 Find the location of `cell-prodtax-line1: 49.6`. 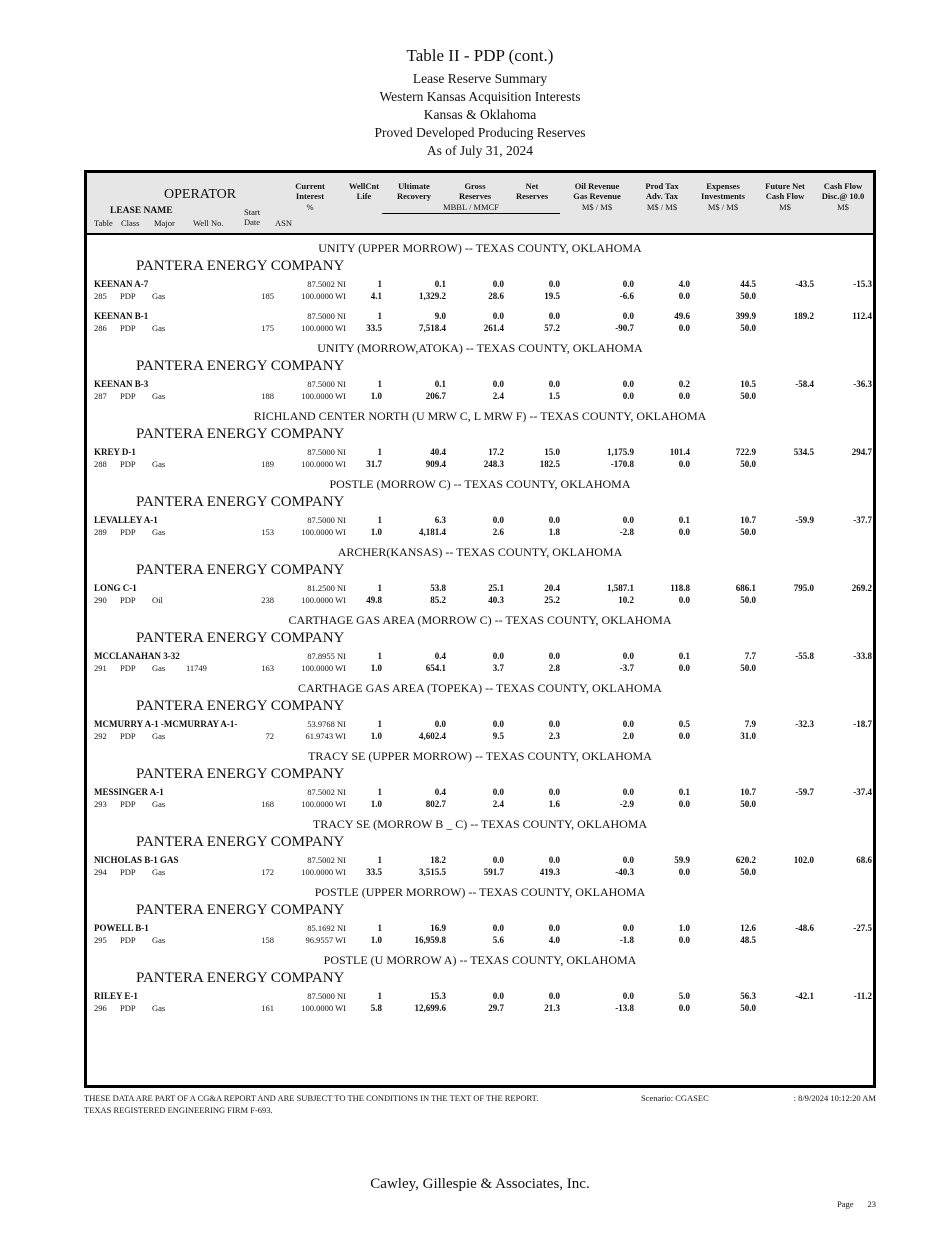

cell-prodtax-line1: 49.6 is located at coordinates (682, 316).